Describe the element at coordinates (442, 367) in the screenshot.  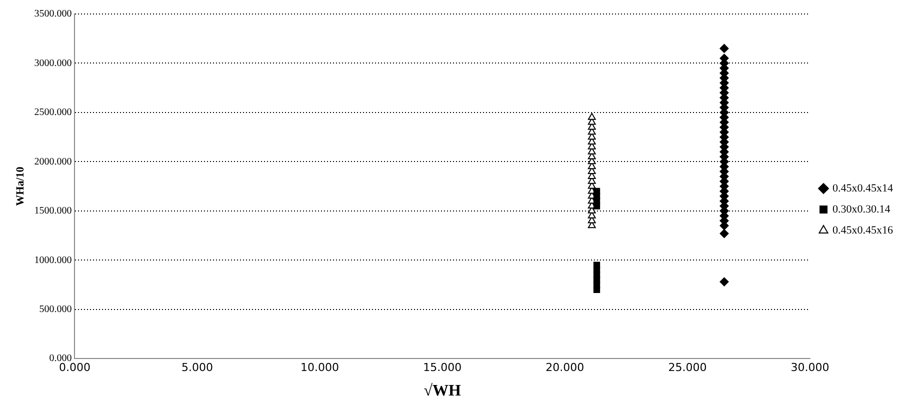
I see `x-tick-label: 15.000` at that location.